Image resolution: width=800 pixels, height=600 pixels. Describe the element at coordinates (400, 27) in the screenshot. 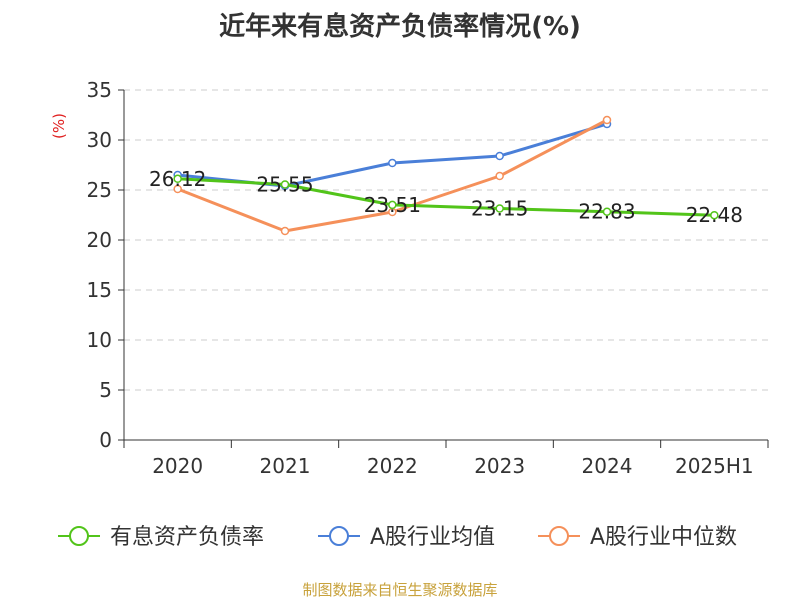

I see `chart-title: 近年来有息资产负债率情况(%)` at that location.